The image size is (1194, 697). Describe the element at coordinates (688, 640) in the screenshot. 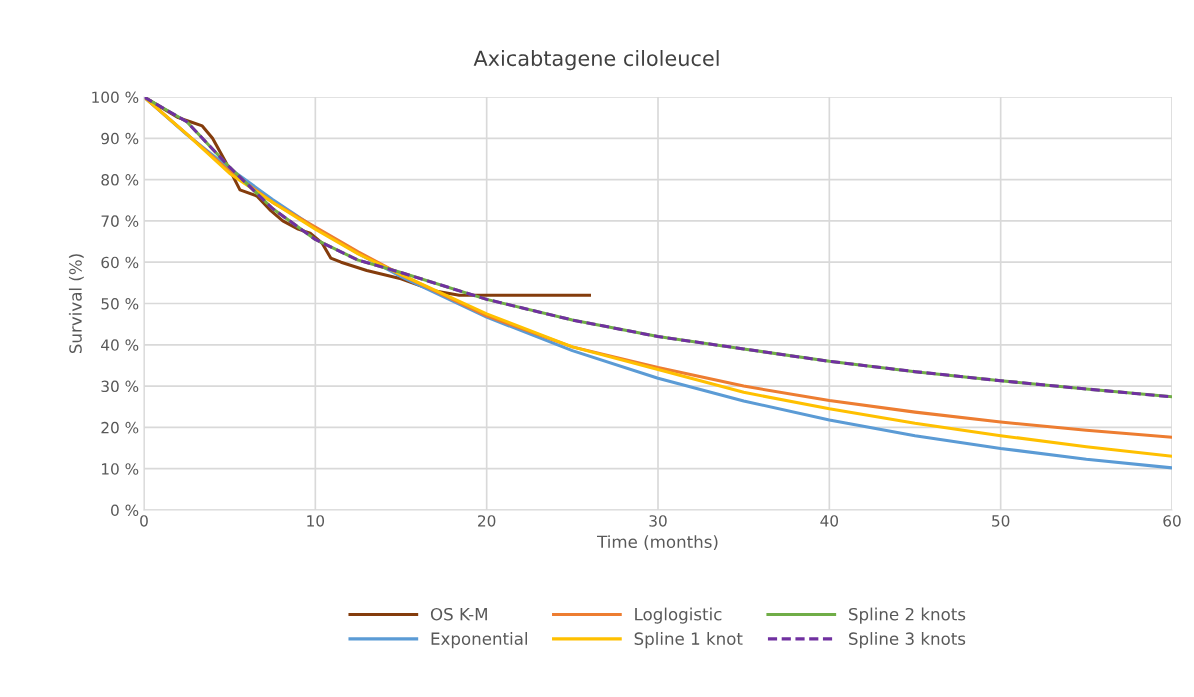

I see `legend-label: Spline 1 knot` at that location.